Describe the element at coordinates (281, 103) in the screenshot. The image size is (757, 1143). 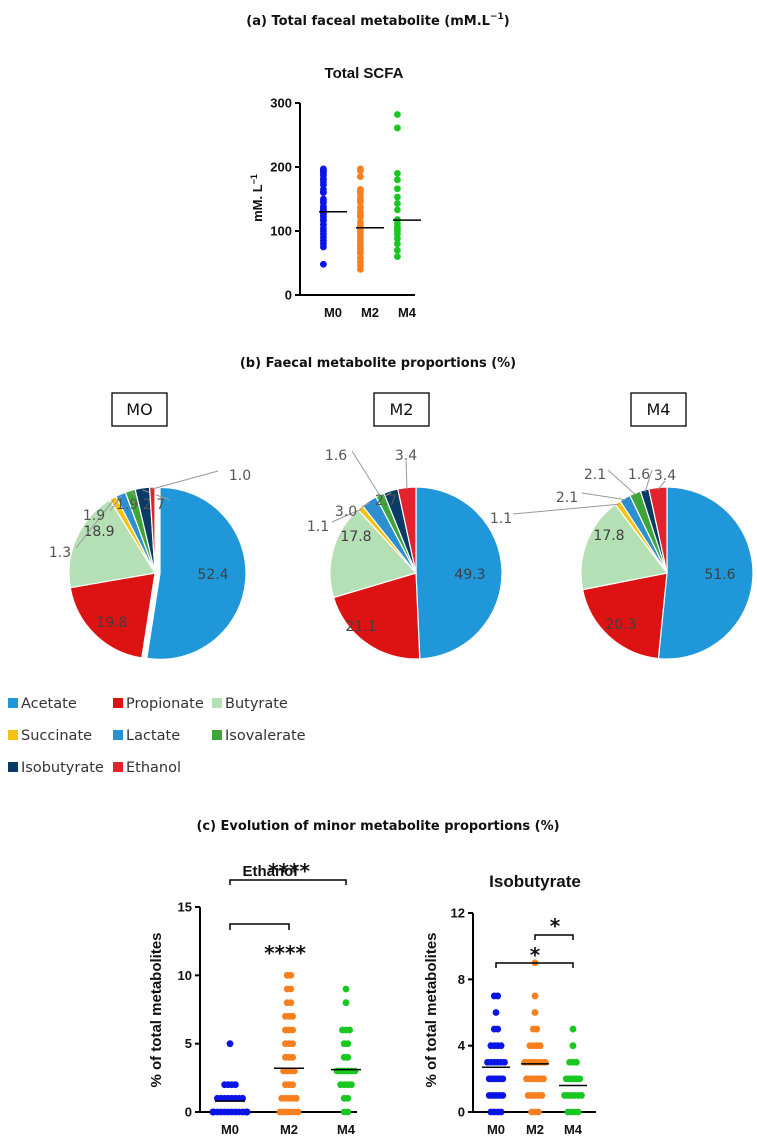
I see `total_scfa-y-tick-label: 300` at that location.